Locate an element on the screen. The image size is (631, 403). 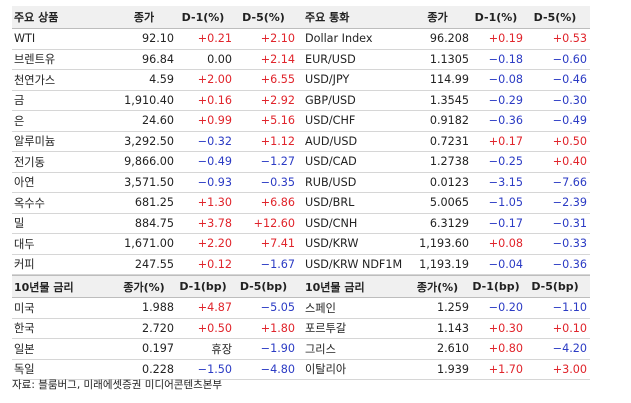
table-row: USD/KRW NDF1M 1,193.19 −0.04 −0.36 is located at coordinates (445, 265).